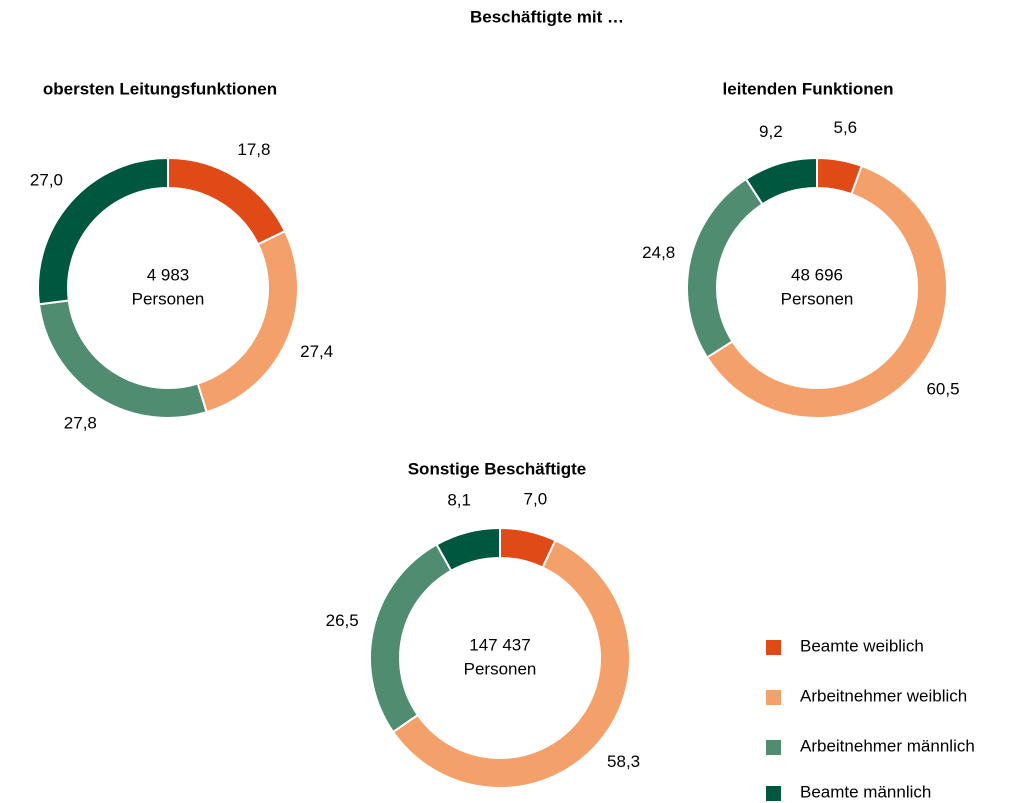 This screenshot has height=803, width=1026. Describe the element at coordinates (865, 791) in the screenshot. I see `legend-label: Beamte männlich` at that location.